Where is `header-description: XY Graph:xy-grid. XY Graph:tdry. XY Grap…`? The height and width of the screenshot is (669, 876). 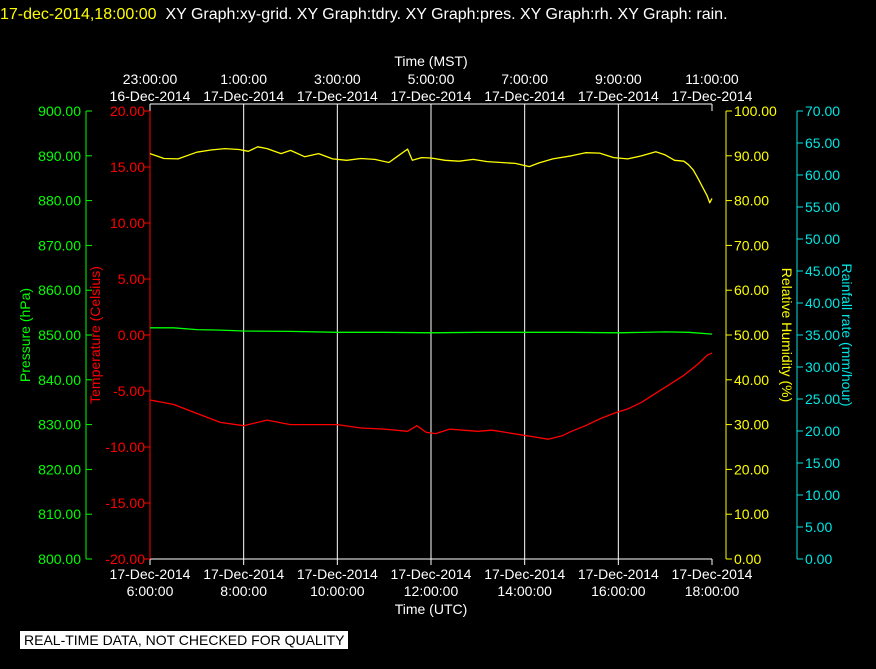 header-description: XY Graph:xy-grid. XY Graph:tdry. XY Grap… is located at coordinates (446, 14).